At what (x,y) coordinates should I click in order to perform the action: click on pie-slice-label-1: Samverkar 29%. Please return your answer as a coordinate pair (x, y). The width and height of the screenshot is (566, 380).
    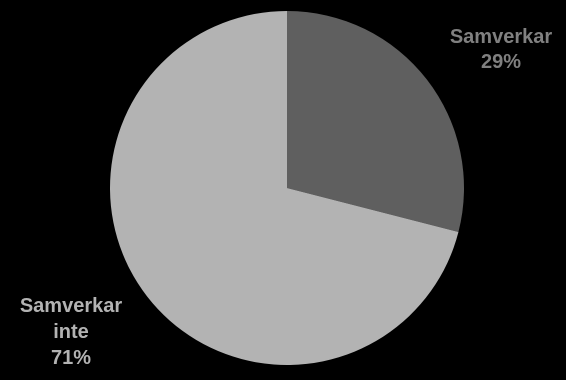
    Looking at the image, I should click on (501, 49).